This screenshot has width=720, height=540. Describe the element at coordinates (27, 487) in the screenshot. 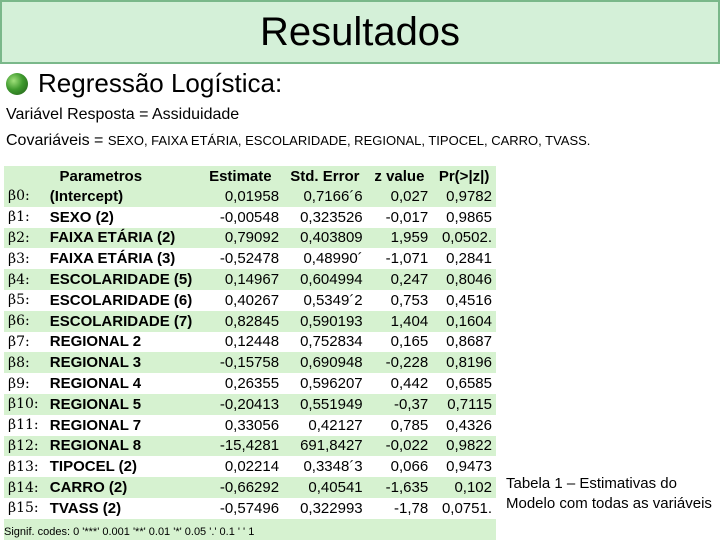

I see `beta-cell: β14:` at that location.